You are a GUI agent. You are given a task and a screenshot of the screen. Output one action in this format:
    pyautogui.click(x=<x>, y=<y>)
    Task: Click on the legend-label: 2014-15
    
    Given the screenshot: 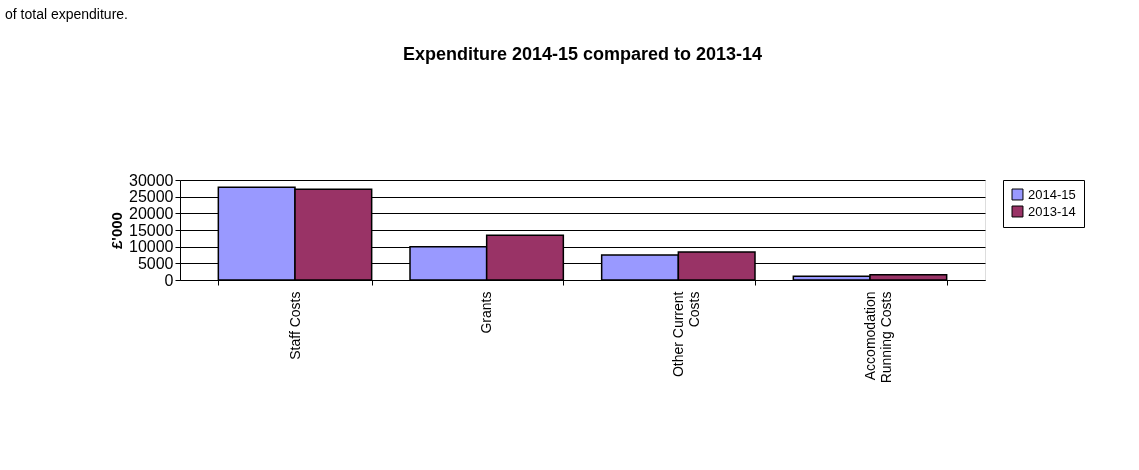 What is the action you would take?
    pyautogui.click(x=1052, y=194)
    